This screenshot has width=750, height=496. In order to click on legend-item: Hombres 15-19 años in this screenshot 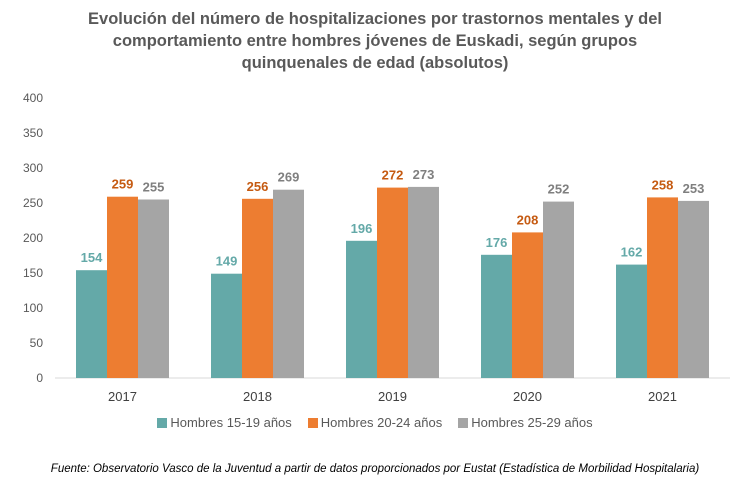, I will do `click(224, 422)`.